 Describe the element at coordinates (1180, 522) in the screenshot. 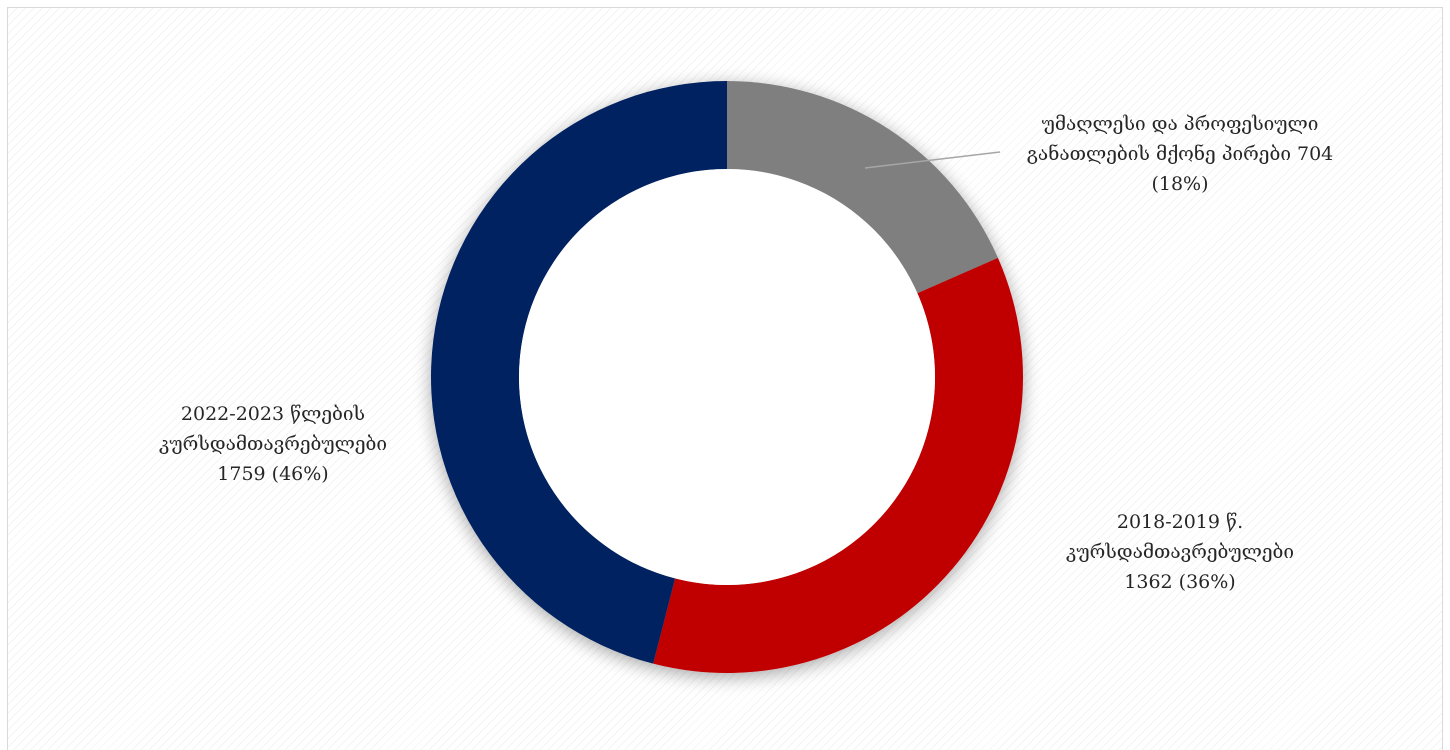

I see `slice-label-line: 2018-2019 წ.` at that location.